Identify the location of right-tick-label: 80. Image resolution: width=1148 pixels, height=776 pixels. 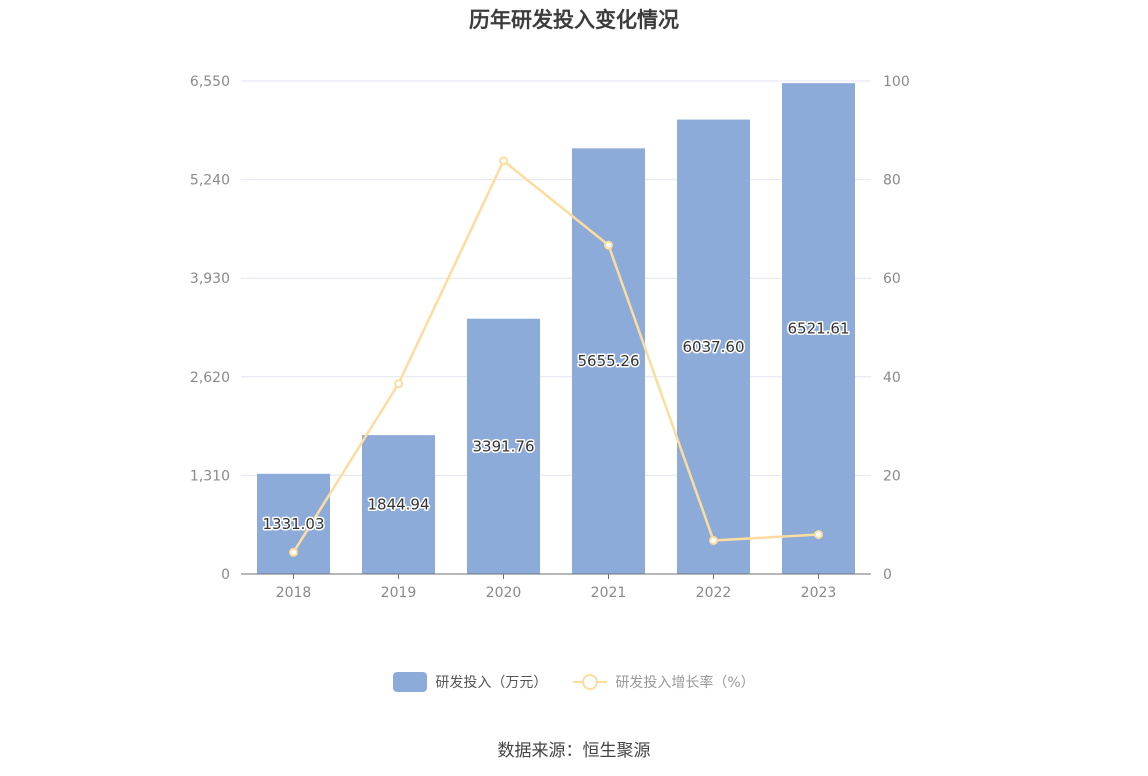
(892, 181).